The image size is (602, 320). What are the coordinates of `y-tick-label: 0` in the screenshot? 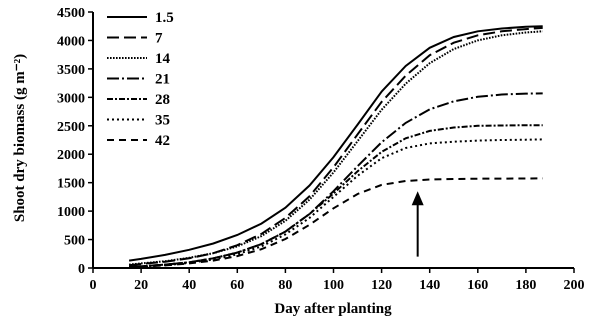 It's located at (81, 269).